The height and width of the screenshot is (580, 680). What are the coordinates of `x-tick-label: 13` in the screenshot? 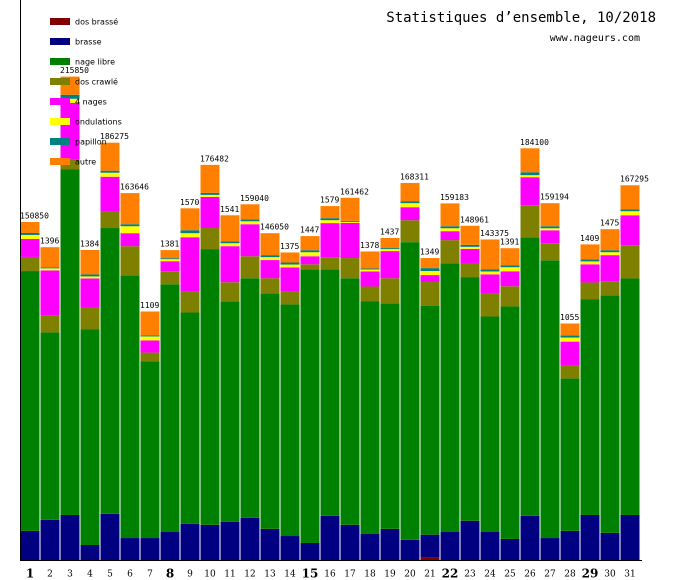 It's located at (270, 575).